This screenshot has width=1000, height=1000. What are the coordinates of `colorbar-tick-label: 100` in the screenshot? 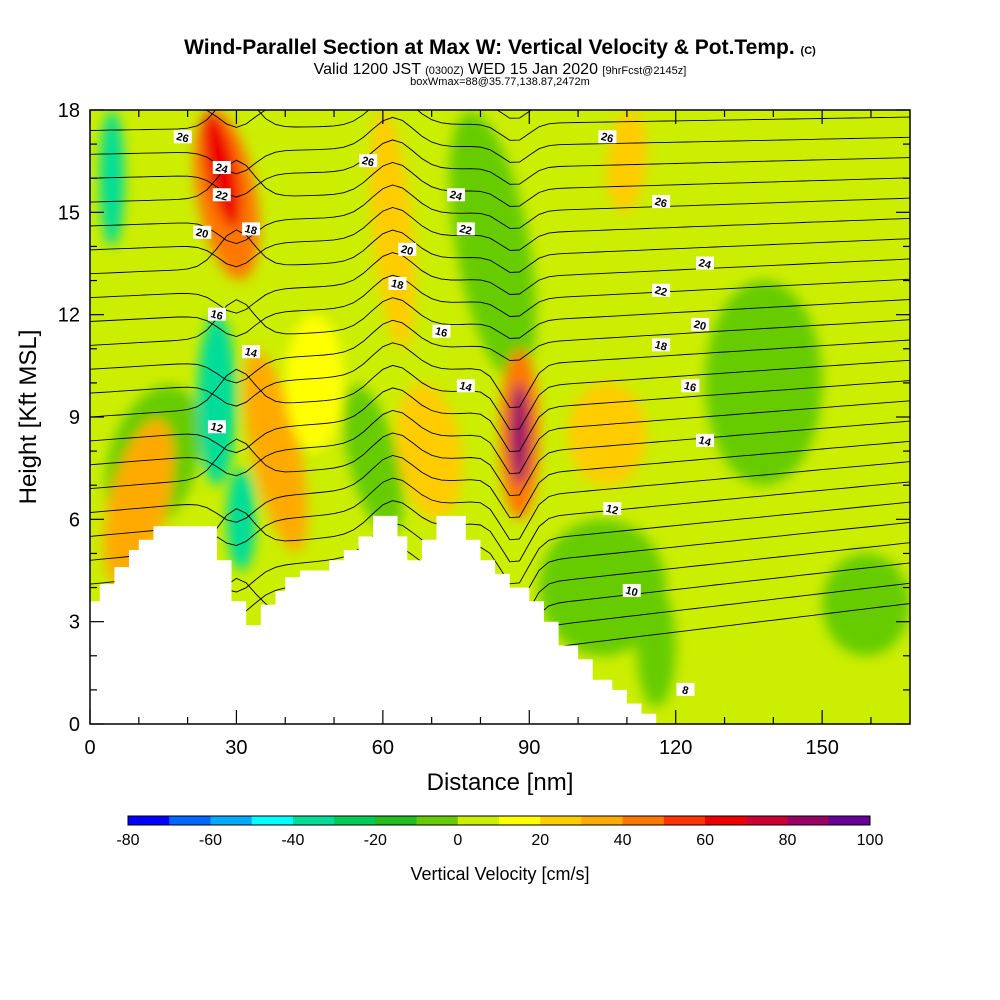 It's located at (870, 840).